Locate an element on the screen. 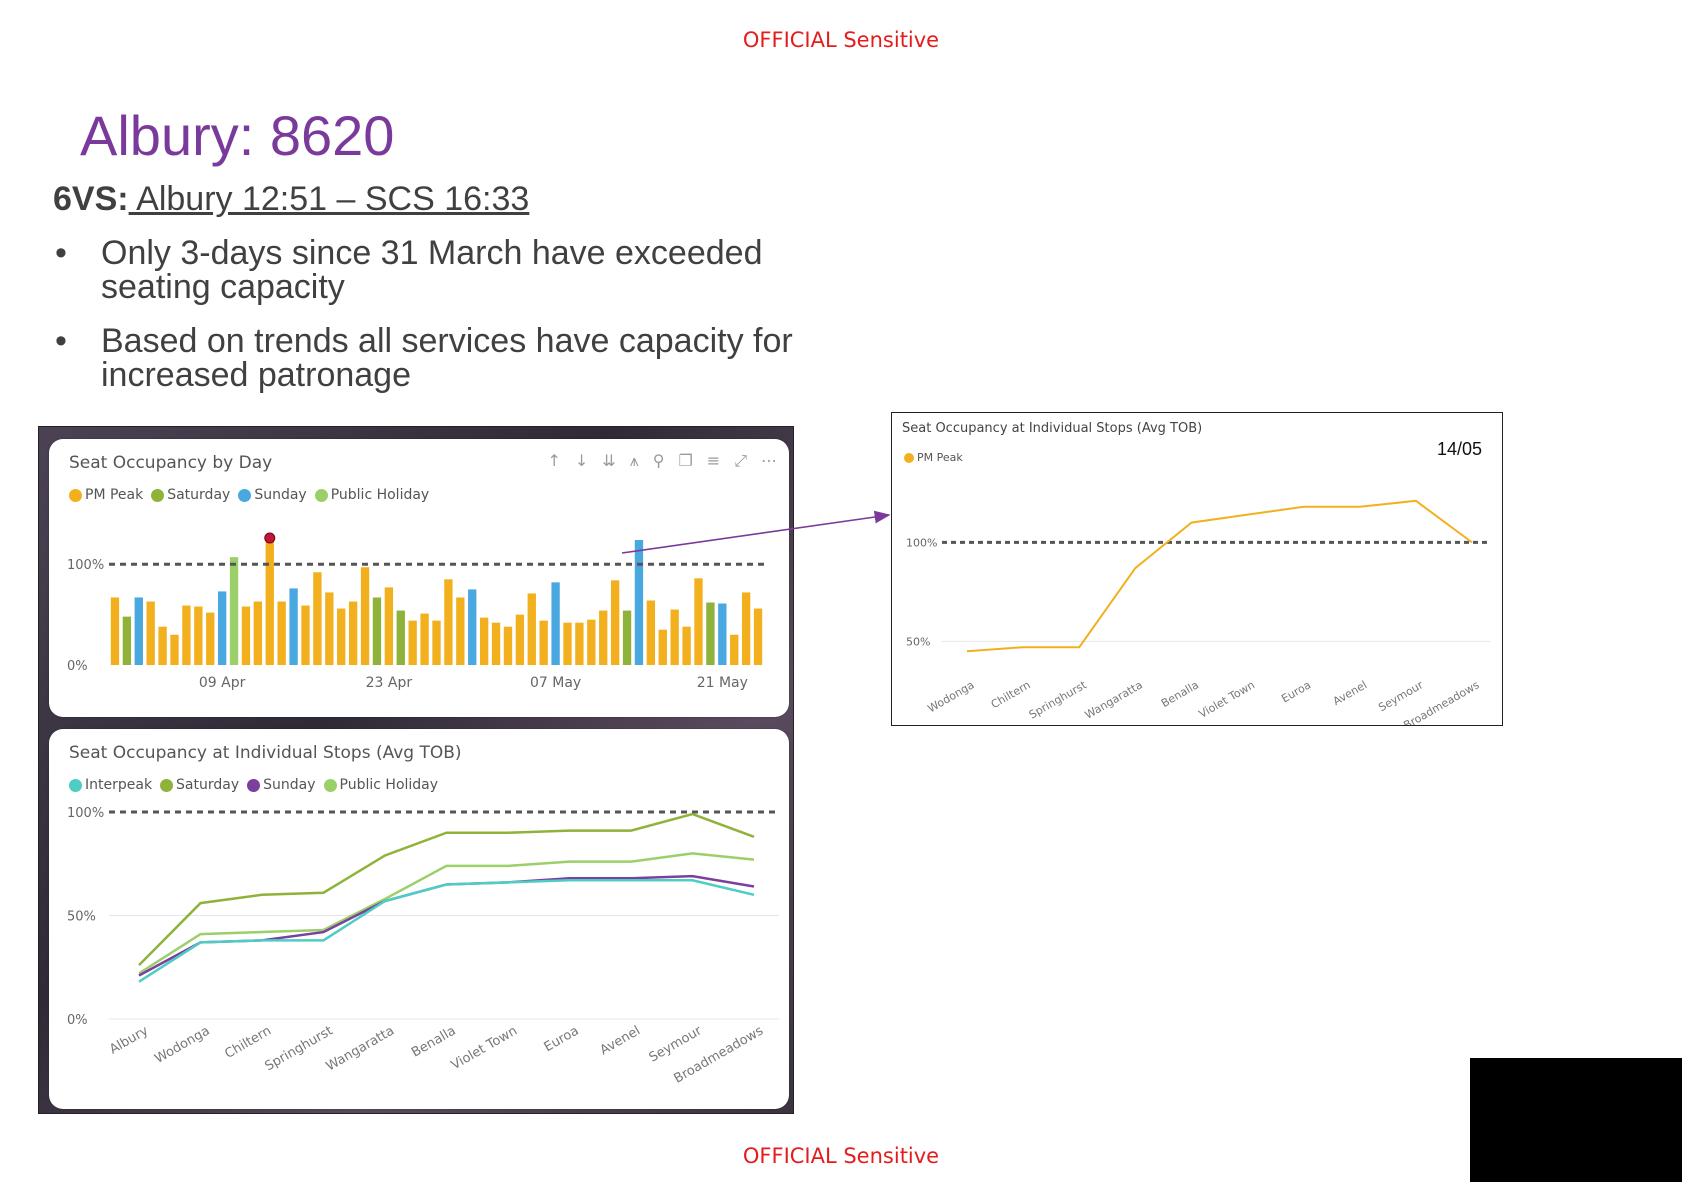 The height and width of the screenshot is (1192, 1682). double-arrow-down-icon: ⇊ is located at coordinates (609, 460).